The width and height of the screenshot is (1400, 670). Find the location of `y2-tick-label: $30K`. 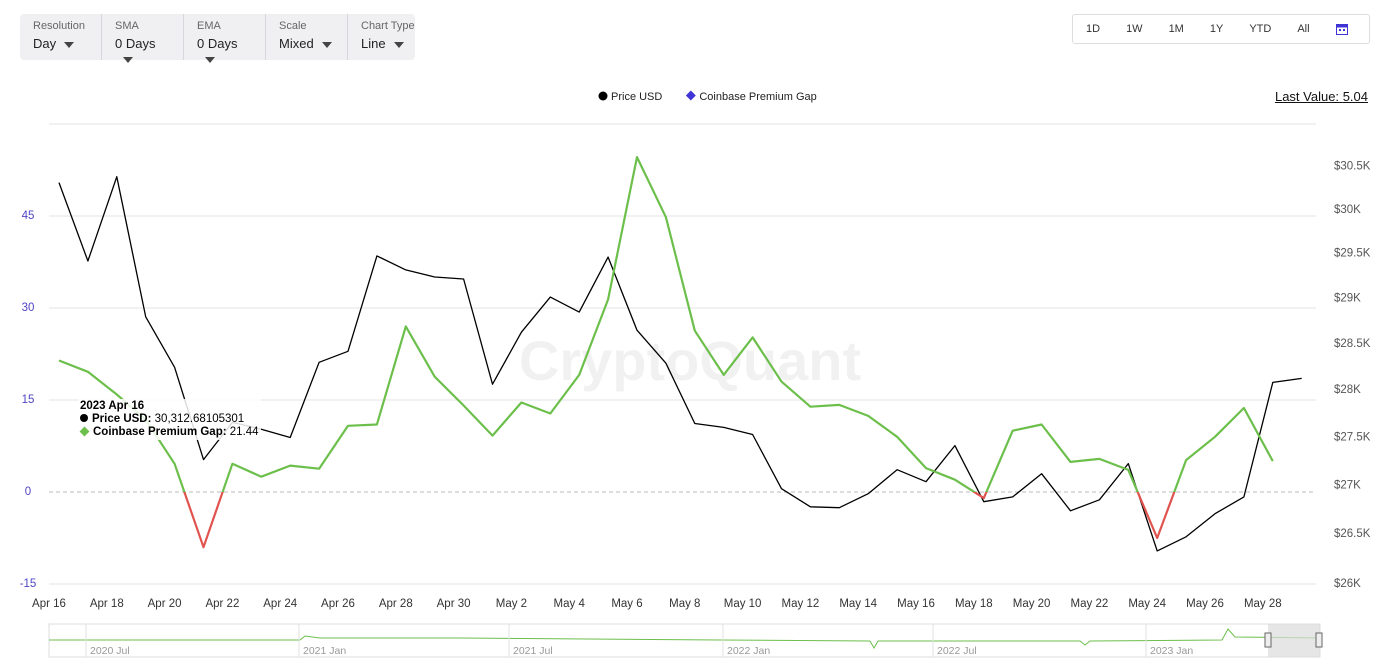

y2-tick-label: $30K is located at coordinates (1347, 210).